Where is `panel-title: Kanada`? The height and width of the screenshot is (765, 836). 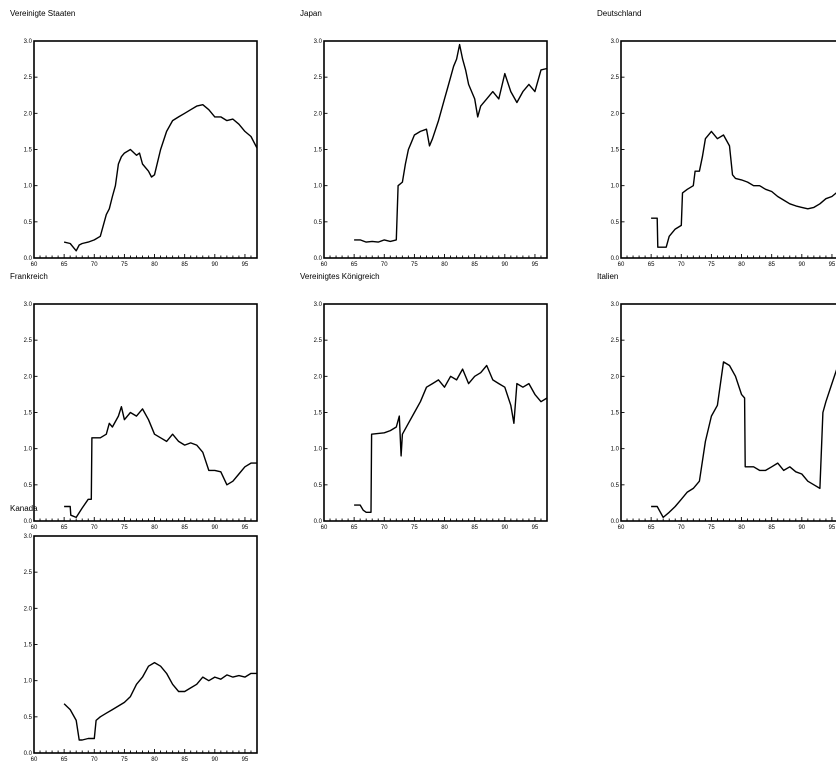
panel-title: Kanada is located at coordinates (24, 508).